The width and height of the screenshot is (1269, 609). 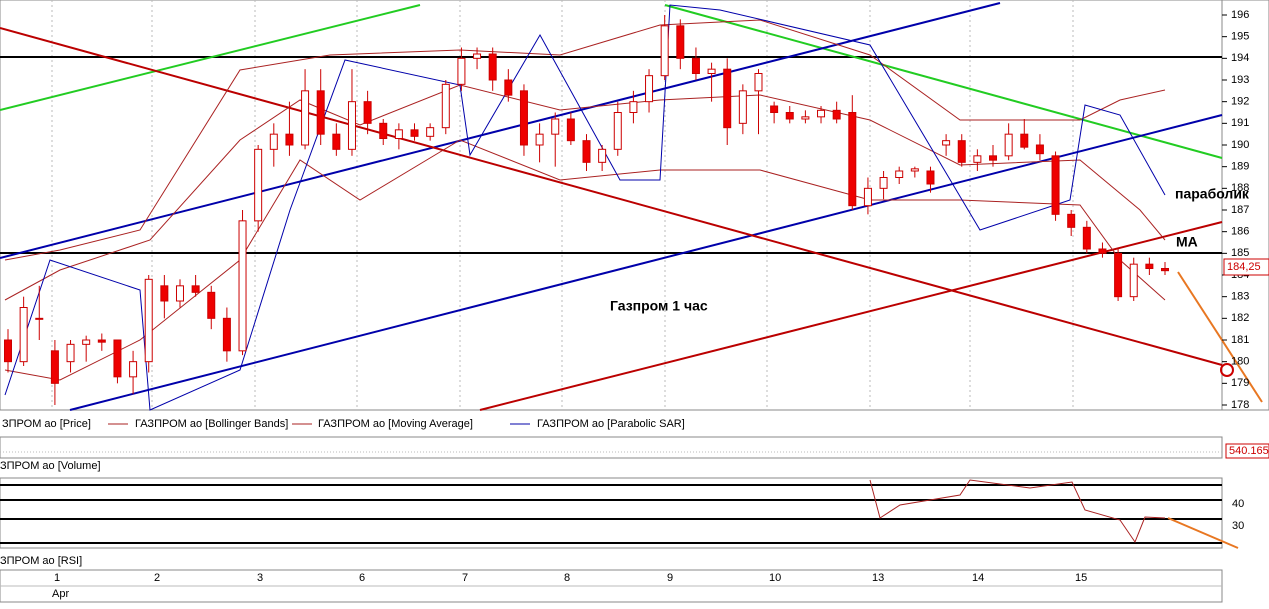 What do you see at coordinates (1240, 188) in the screenshot?
I see `y-tick-label: 188` at bounding box center [1240, 188].